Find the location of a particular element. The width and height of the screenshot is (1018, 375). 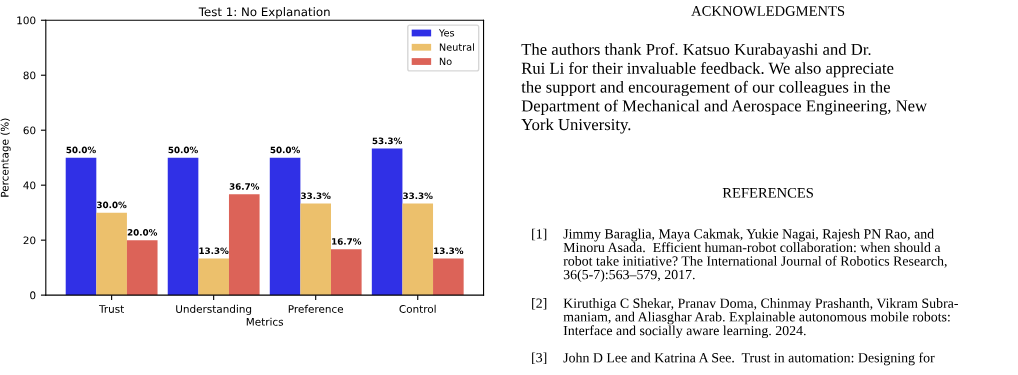

data-label: 30.0% is located at coordinates (112, 205).